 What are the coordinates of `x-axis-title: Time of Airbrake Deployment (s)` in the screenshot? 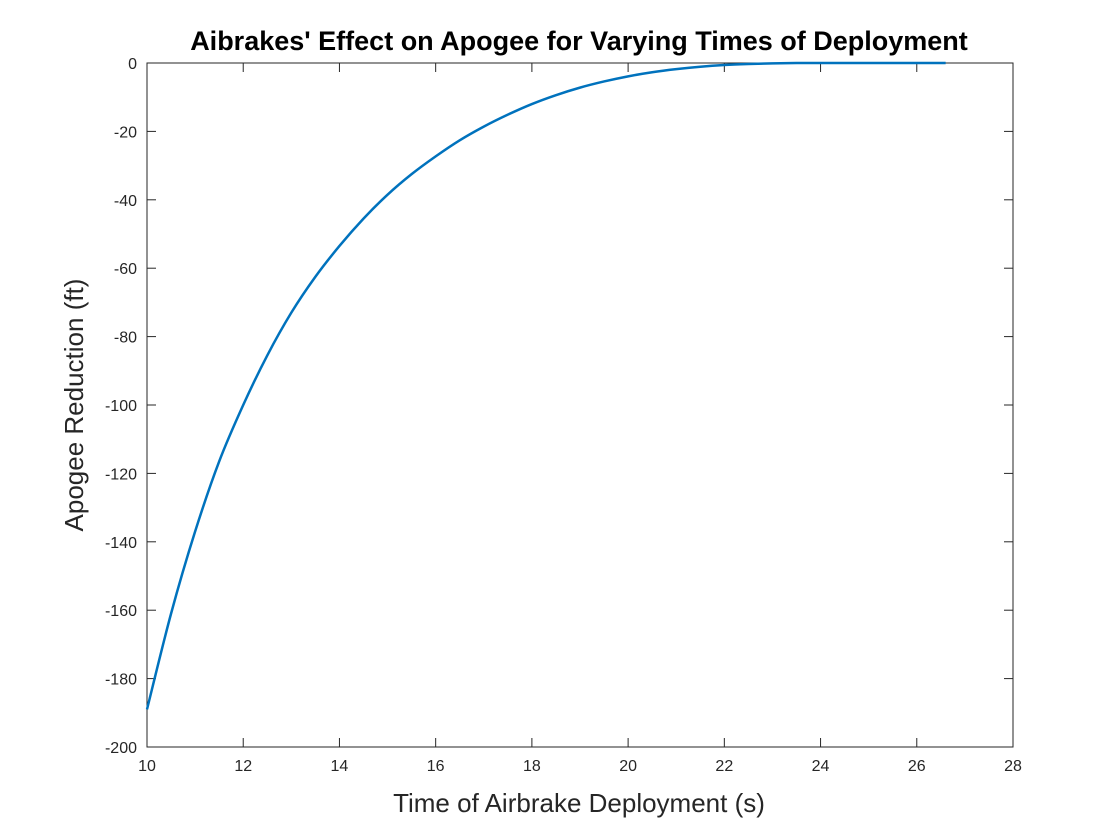 It's located at (579, 803).